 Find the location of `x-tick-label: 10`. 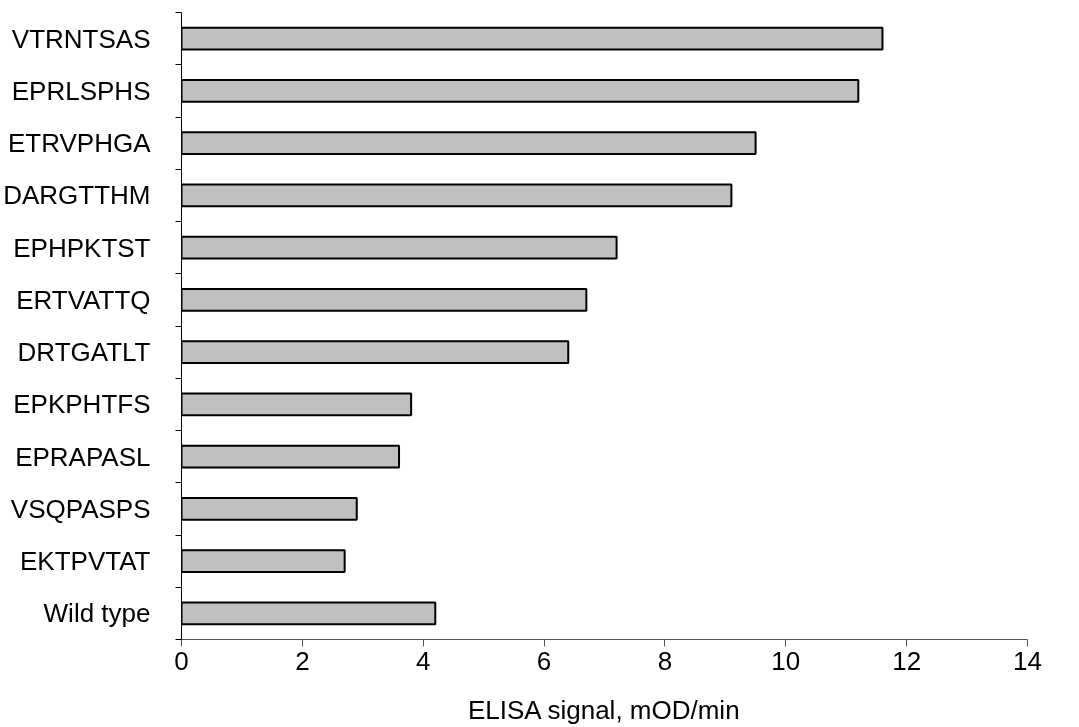

x-tick-label: 10 is located at coordinates (786, 660).